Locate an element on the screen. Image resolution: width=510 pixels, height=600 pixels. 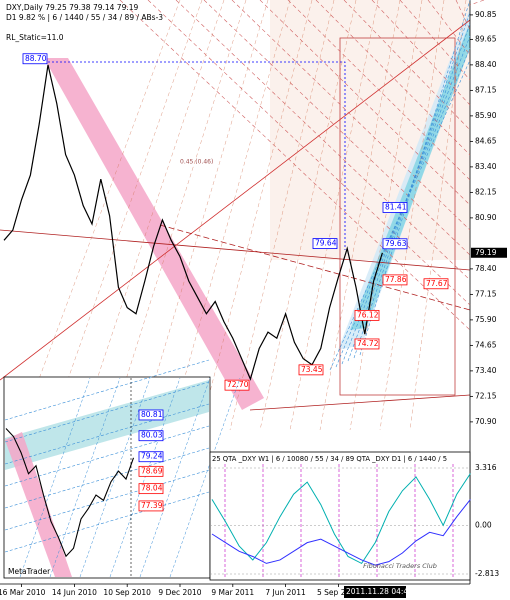
price-tag-label: 81.41 is located at coordinates (396, 206).